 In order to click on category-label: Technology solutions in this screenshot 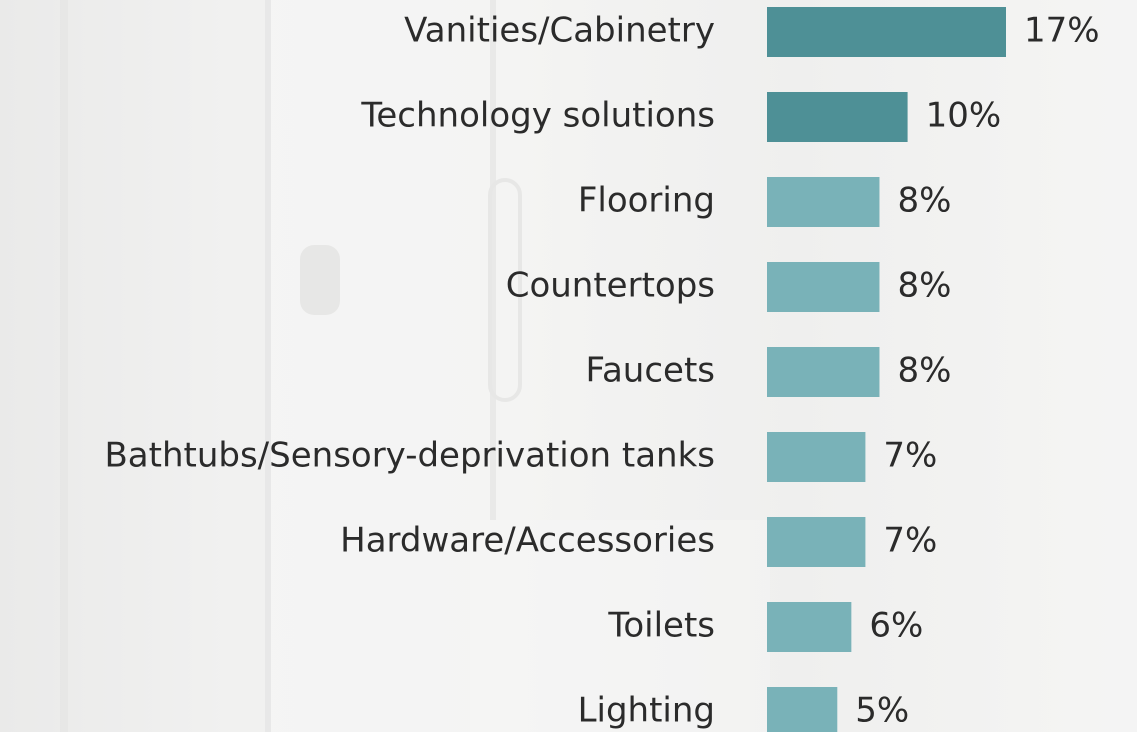, I will do `click(537, 116)`.